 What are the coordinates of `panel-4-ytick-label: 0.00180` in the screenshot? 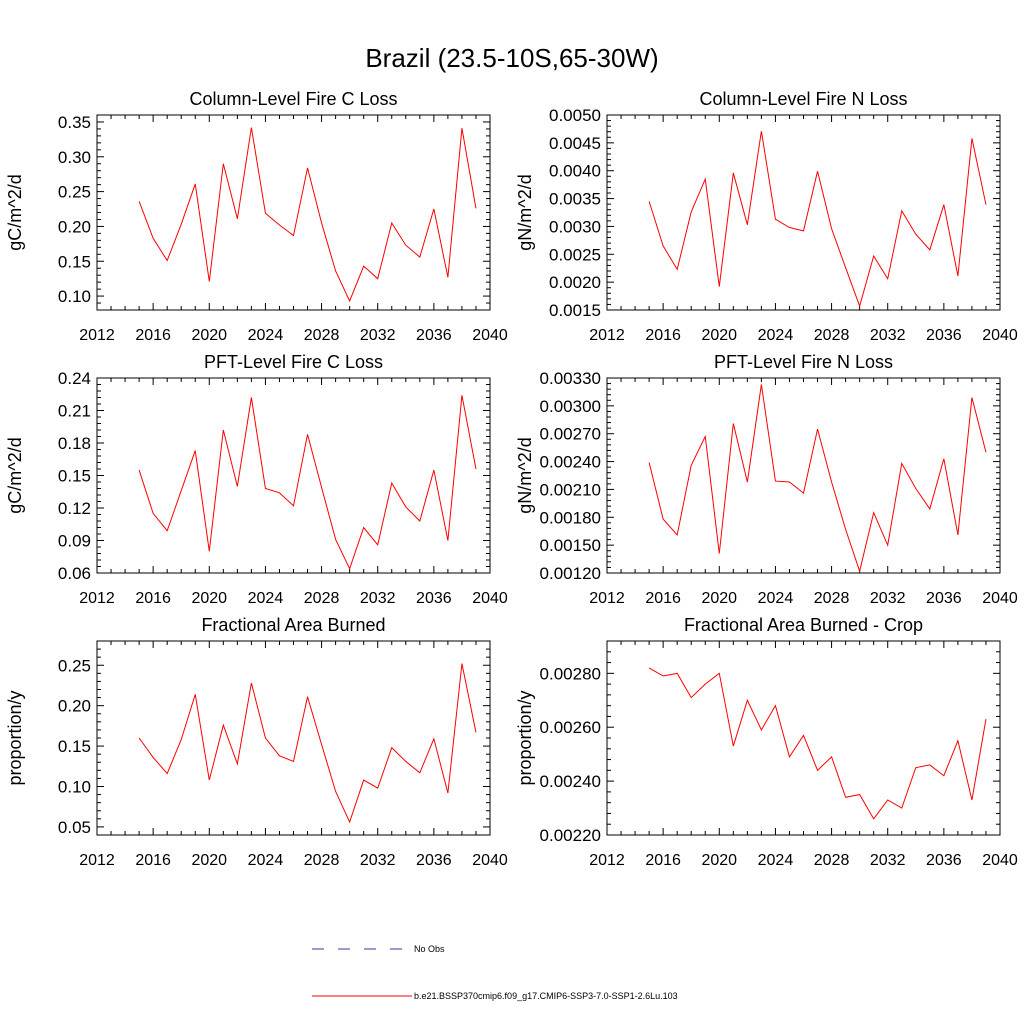 It's located at (570, 517).